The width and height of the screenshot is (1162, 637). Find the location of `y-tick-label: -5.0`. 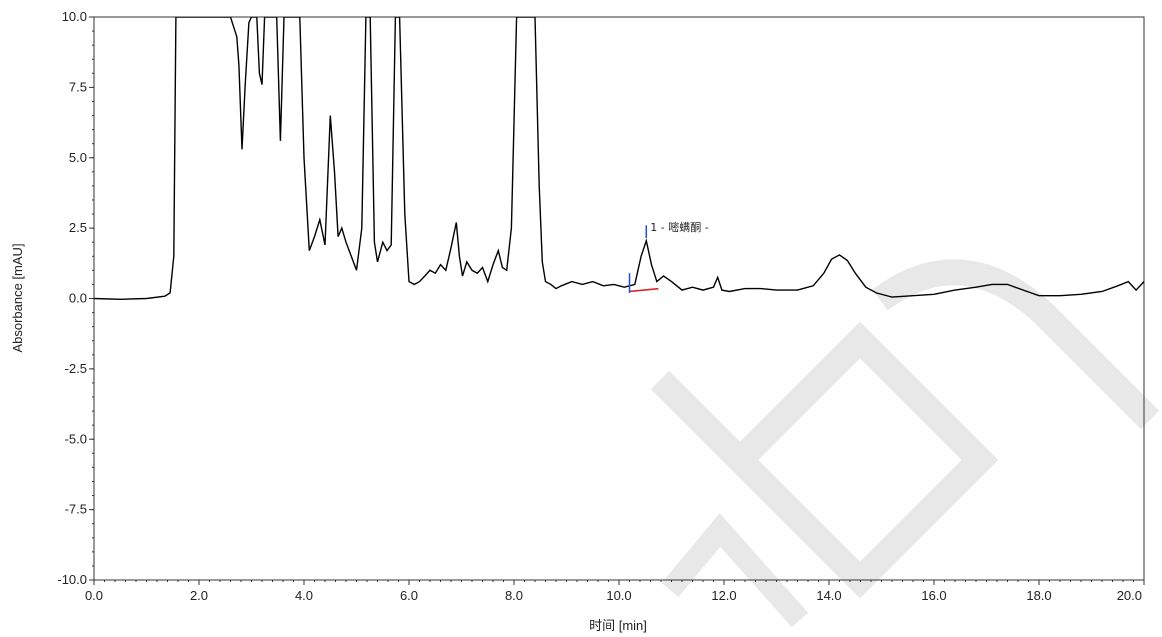

y-tick-label: -5.0 is located at coordinates (76, 438).